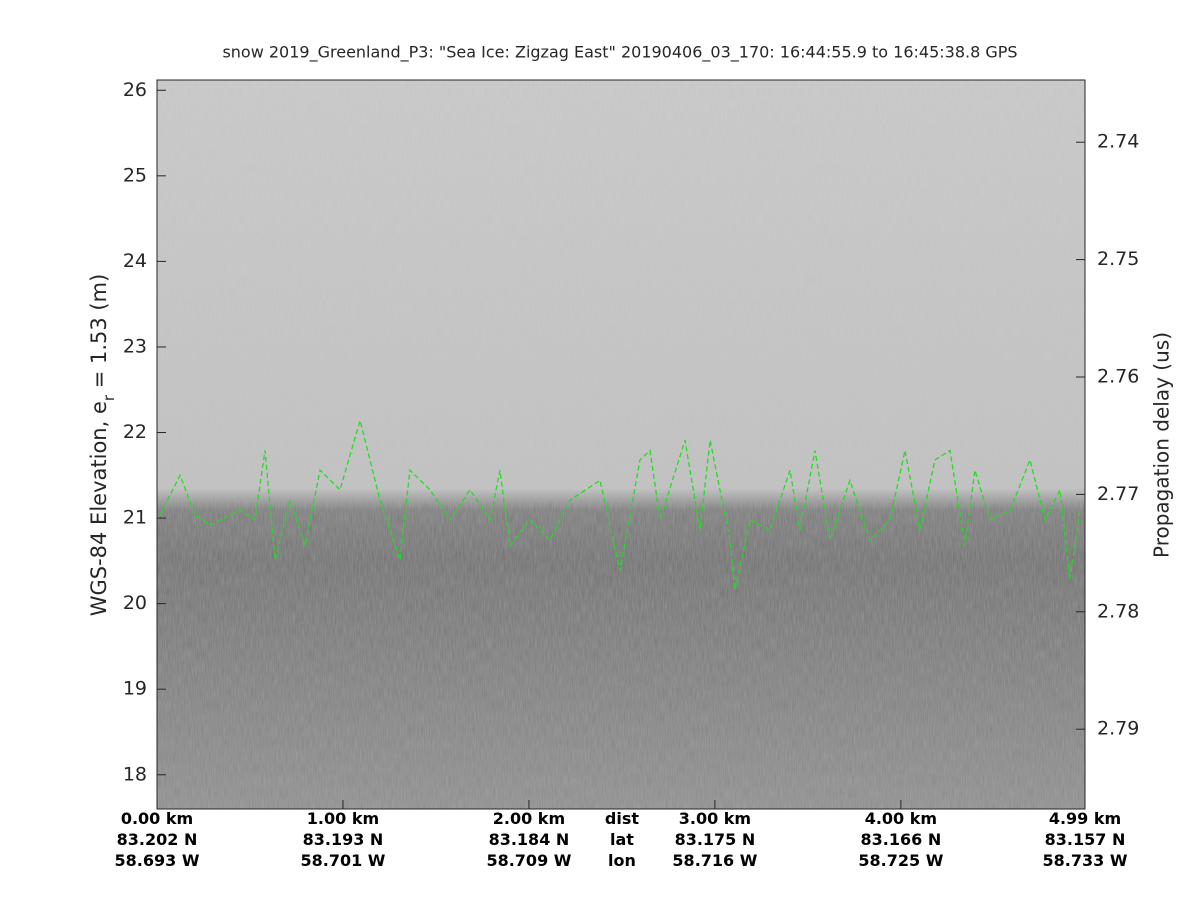  What do you see at coordinates (714, 860) in the screenshot?
I see `x-tick-lon: 58.716 W` at bounding box center [714, 860].